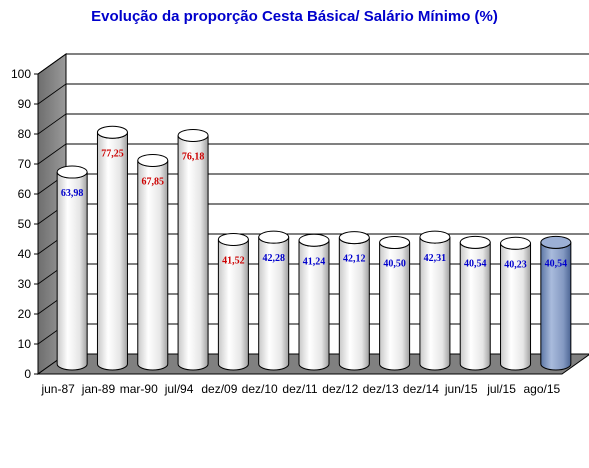 Image resolution: width=589 pixels, height=468 pixels. Describe the element at coordinates (179, 389) in the screenshot. I see `x-tick-label: jul/94` at that location.